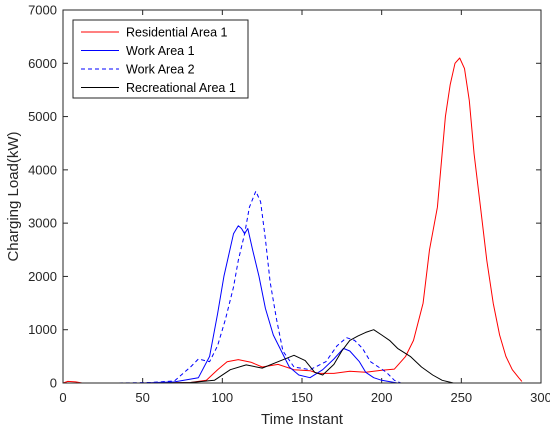  Describe the element at coordinates (13, 196) in the screenshot. I see `y-axis-label: Charging Load(kW)` at that location.